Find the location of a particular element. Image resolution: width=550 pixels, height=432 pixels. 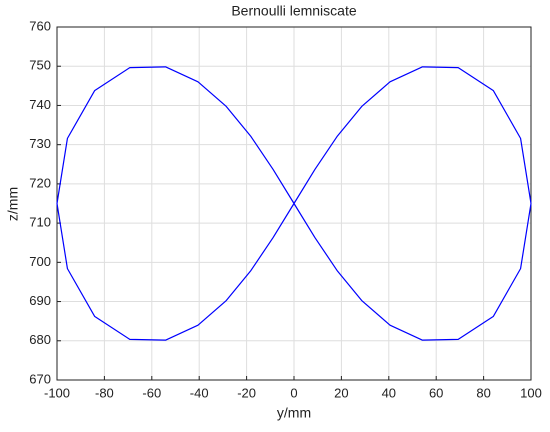

y-tick-label: 740 is located at coordinates (40, 104).